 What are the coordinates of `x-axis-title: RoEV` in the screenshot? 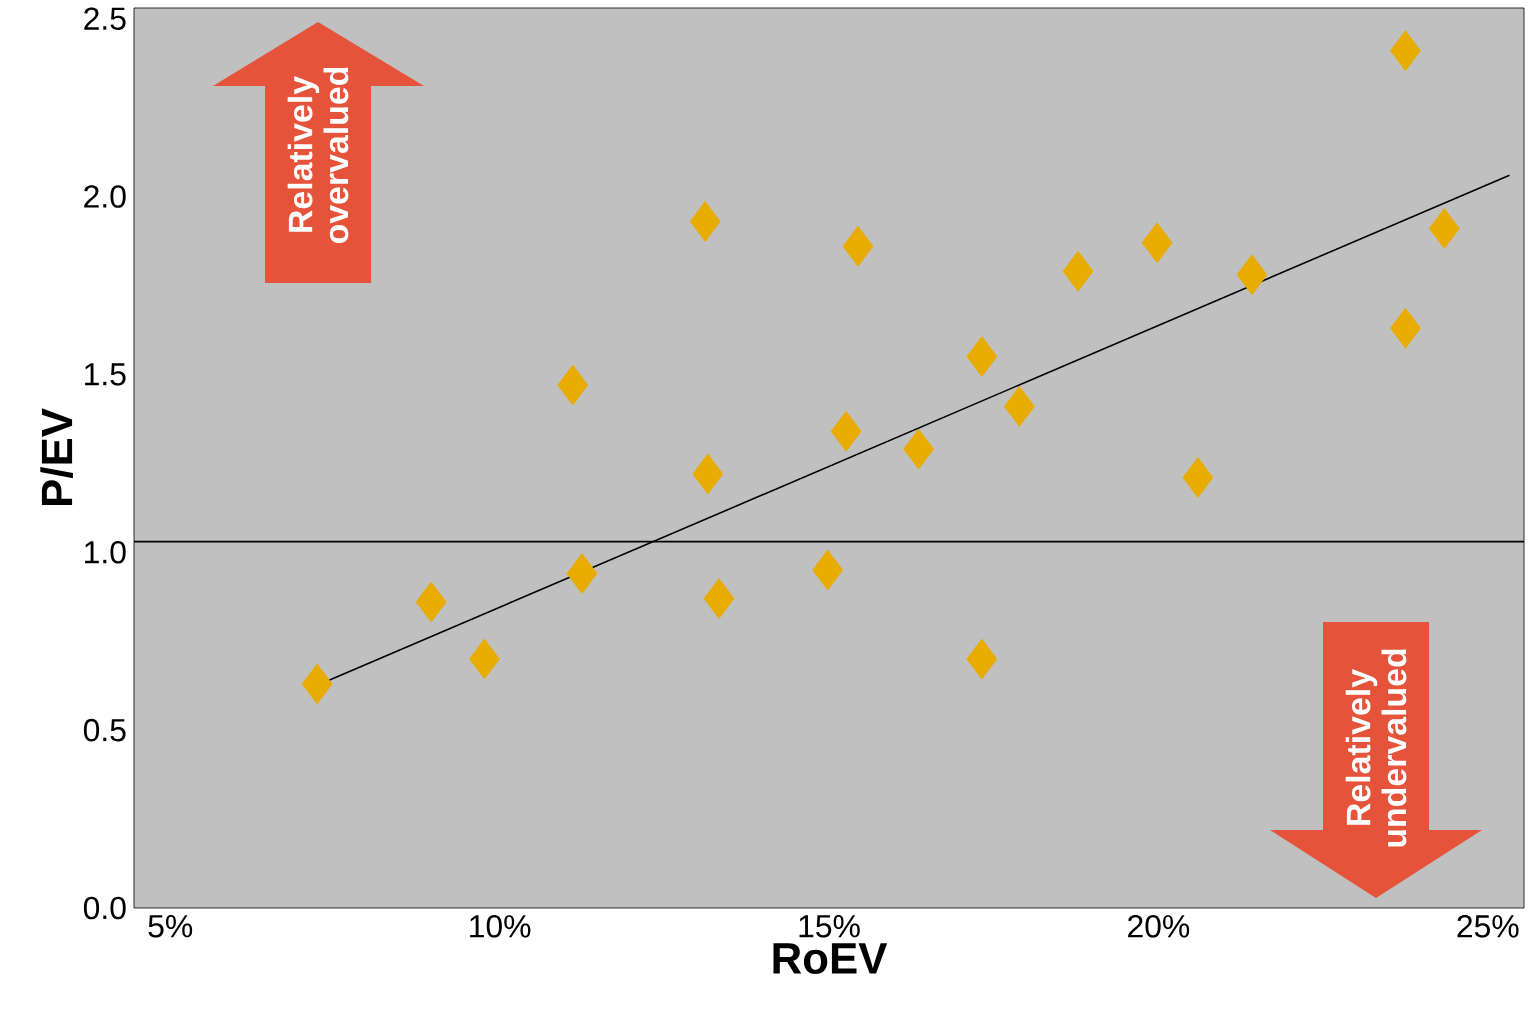 It's located at (830, 958).